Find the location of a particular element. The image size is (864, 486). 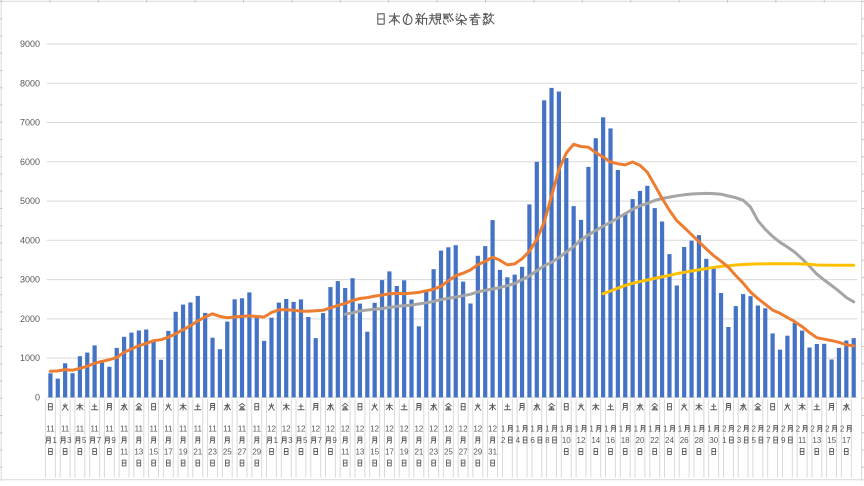

svg-text: 3000 is located at coordinates (30, 280).